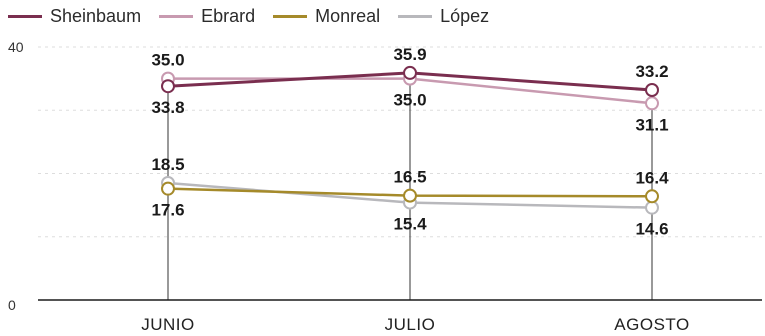 The image size is (765, 336). Describe the element at coordinates (651, 71) in the screenshot. I see `data-label-above-0-agosto: 33.2` at that location.